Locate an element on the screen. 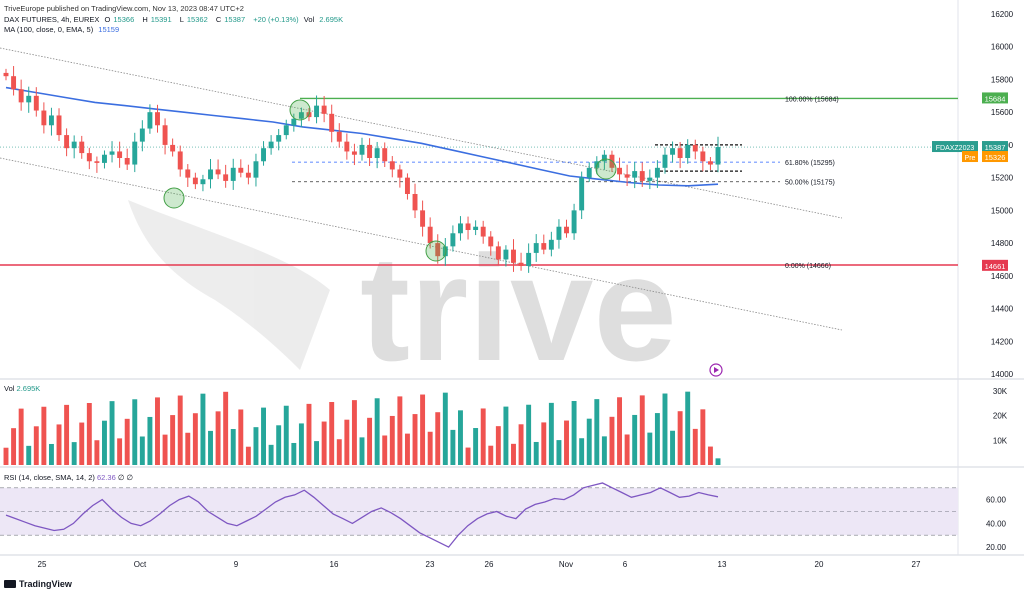 The image size is (1024, 590). touch-marker-circle is located at coordinates (436, 251).